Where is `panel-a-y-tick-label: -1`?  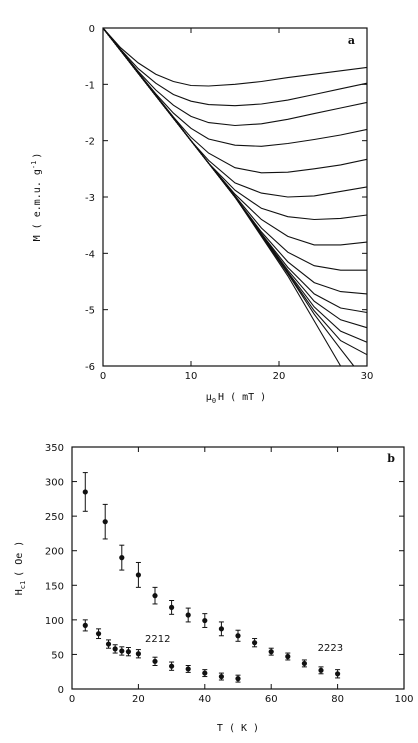
panel-a-y-tick-label: -1 is located at coordinates (90, 85).